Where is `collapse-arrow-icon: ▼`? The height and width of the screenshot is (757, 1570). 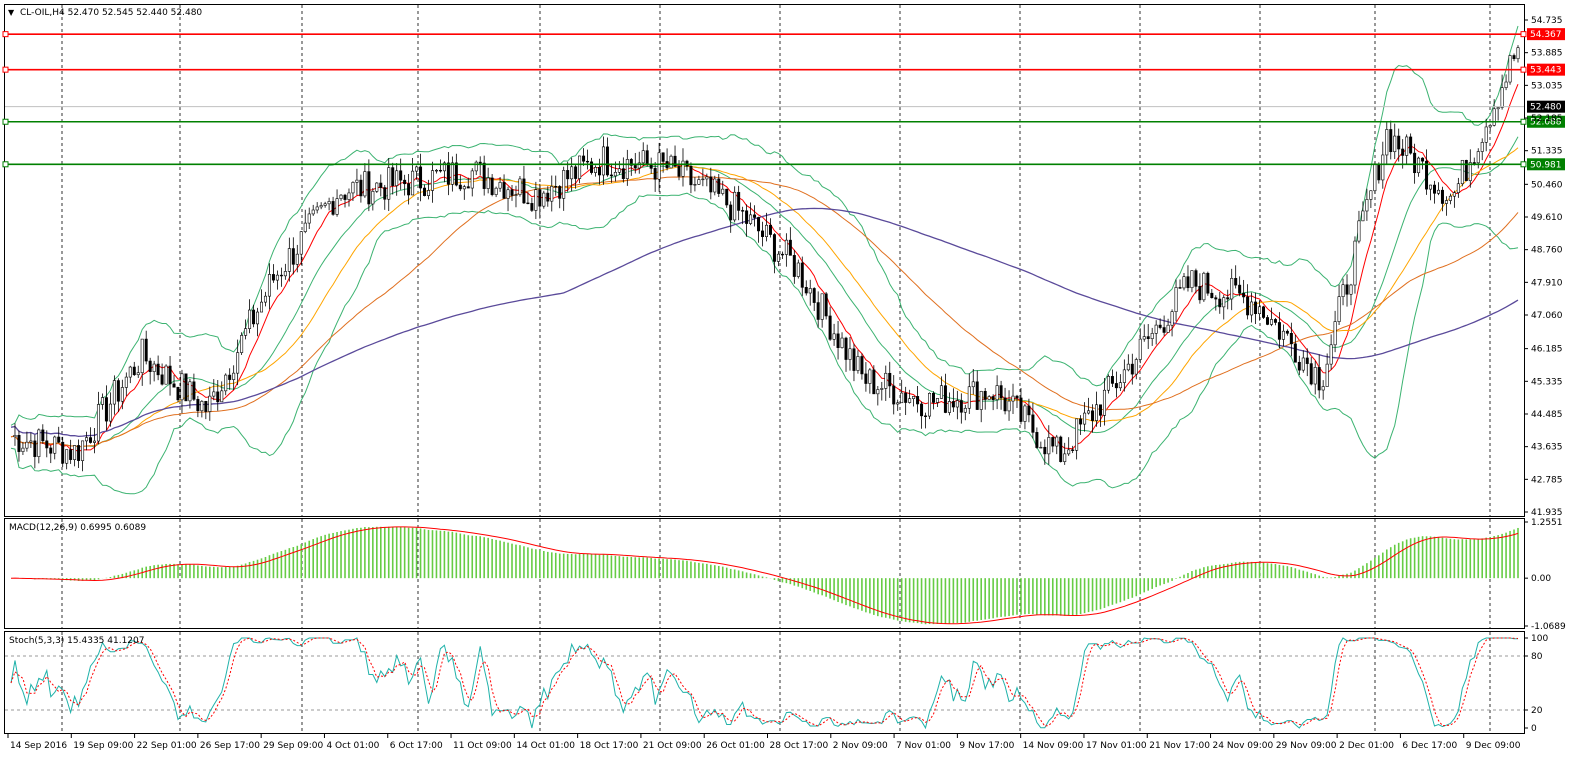 collapse-arrow-icon: ▼ is located at coordinates (11, 12).